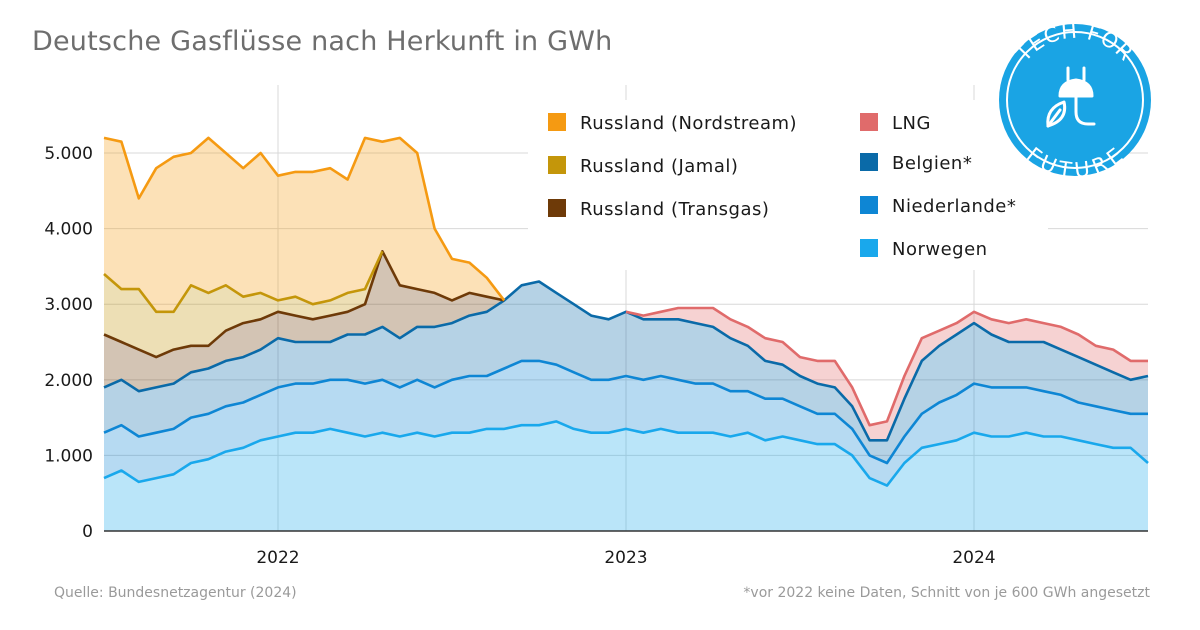 The width and height of the screenshot is (1200, 630). Describe the element at coordinates (911, 123) in the screenshot. I see `legend-label-lng: LNG` at that location.